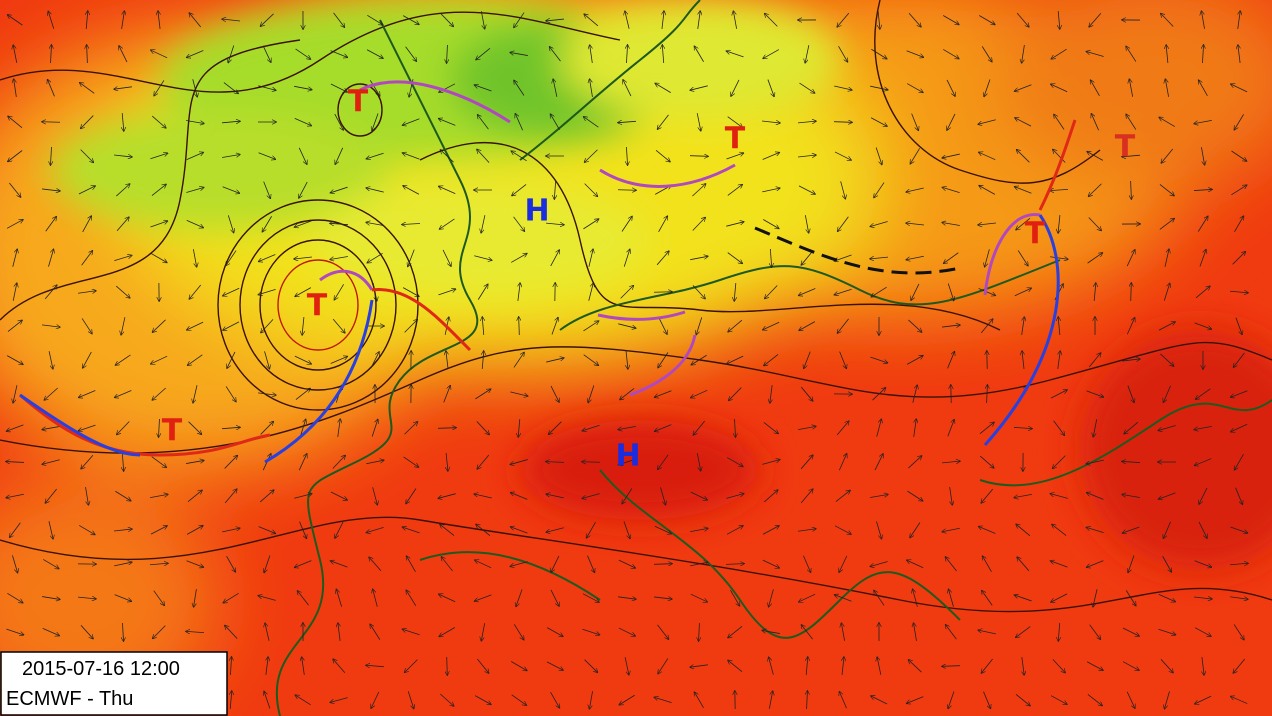 This screenshot has height=716, width=1272. I want to click on warm-front, so click(421, 320).